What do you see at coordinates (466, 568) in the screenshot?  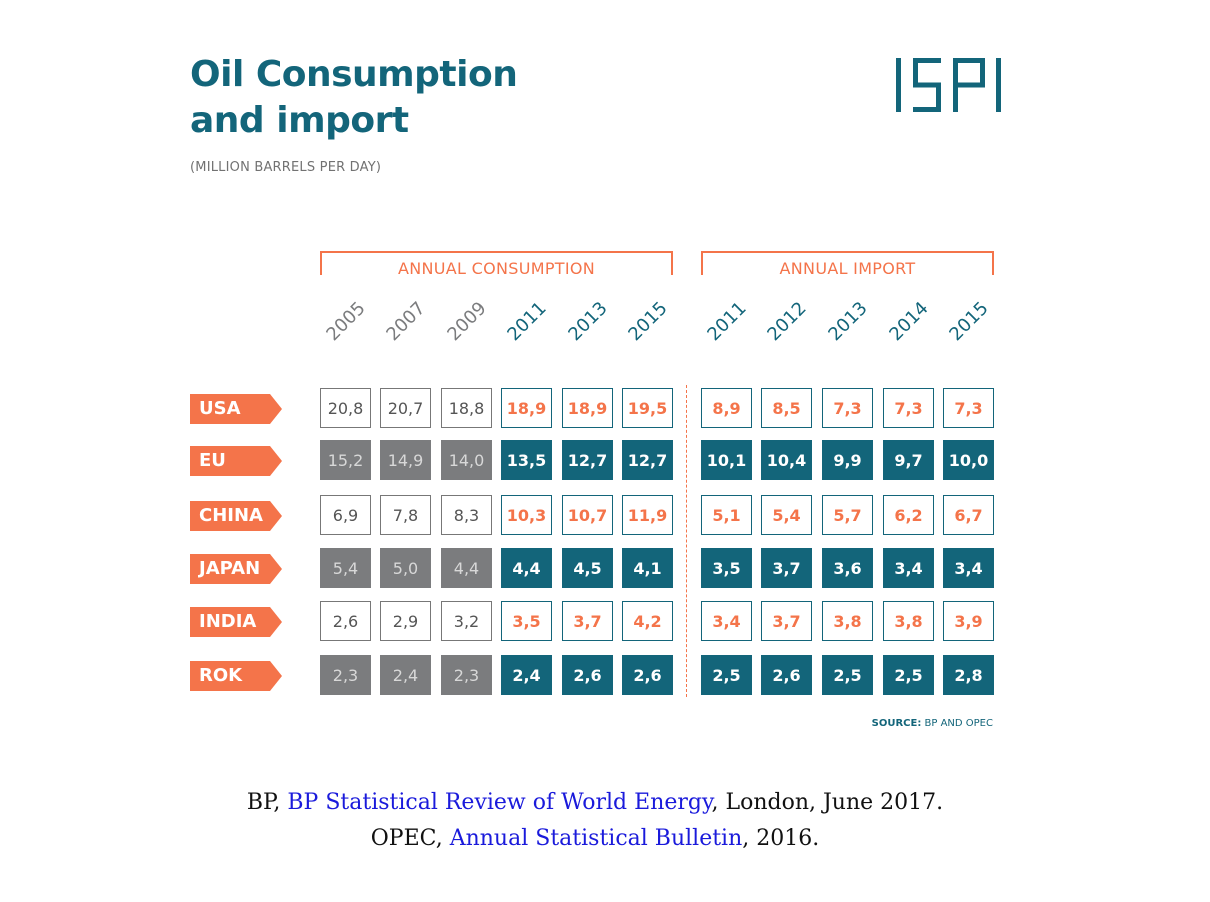 I see `cell-japan-consumption-2009: 4,4` at bounding box center [466, 568].